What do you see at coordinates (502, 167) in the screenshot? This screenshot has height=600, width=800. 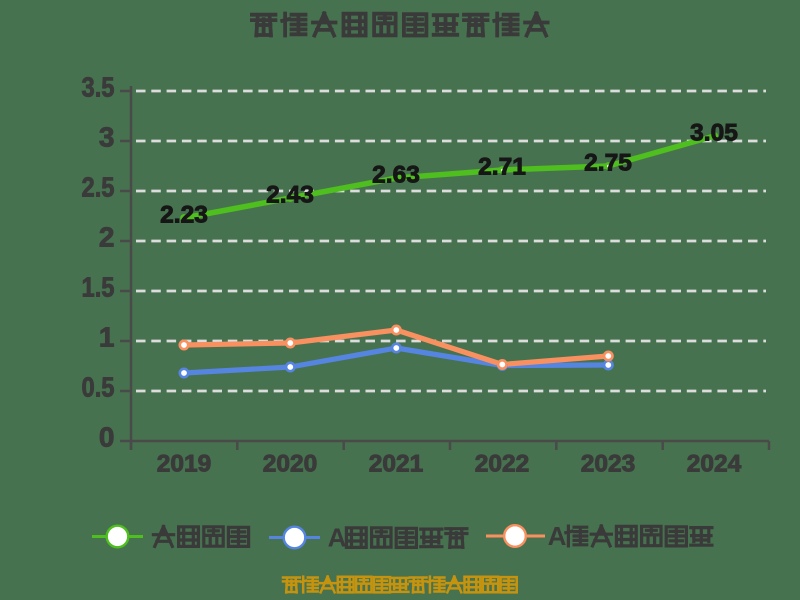 I see `svg-text: 2.71` at bounding box center [502, 167].